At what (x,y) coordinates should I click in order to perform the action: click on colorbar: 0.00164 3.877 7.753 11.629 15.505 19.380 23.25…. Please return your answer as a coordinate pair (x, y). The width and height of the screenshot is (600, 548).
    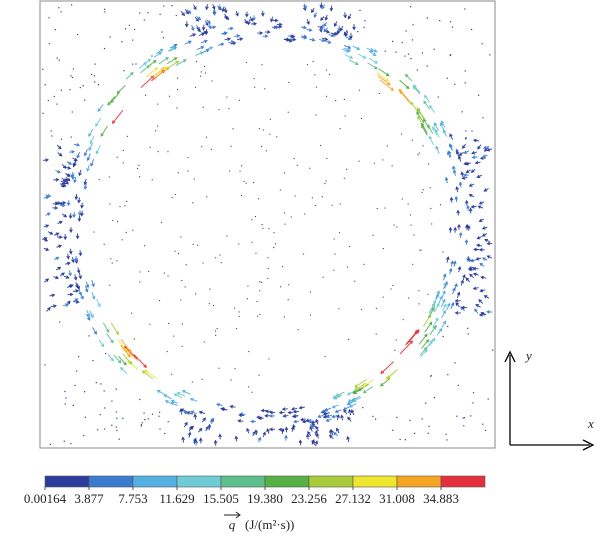
    Looking at the image, I should click on (255, 490).